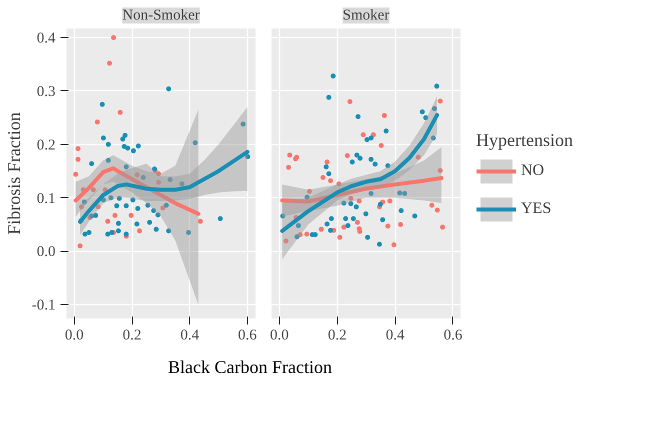 Image resolution: width=667 pixels, height=438 pixels. Describe the element at coordinates (46, 145) in the screenshot. I see `y-tick-label: 0.2` at that location.